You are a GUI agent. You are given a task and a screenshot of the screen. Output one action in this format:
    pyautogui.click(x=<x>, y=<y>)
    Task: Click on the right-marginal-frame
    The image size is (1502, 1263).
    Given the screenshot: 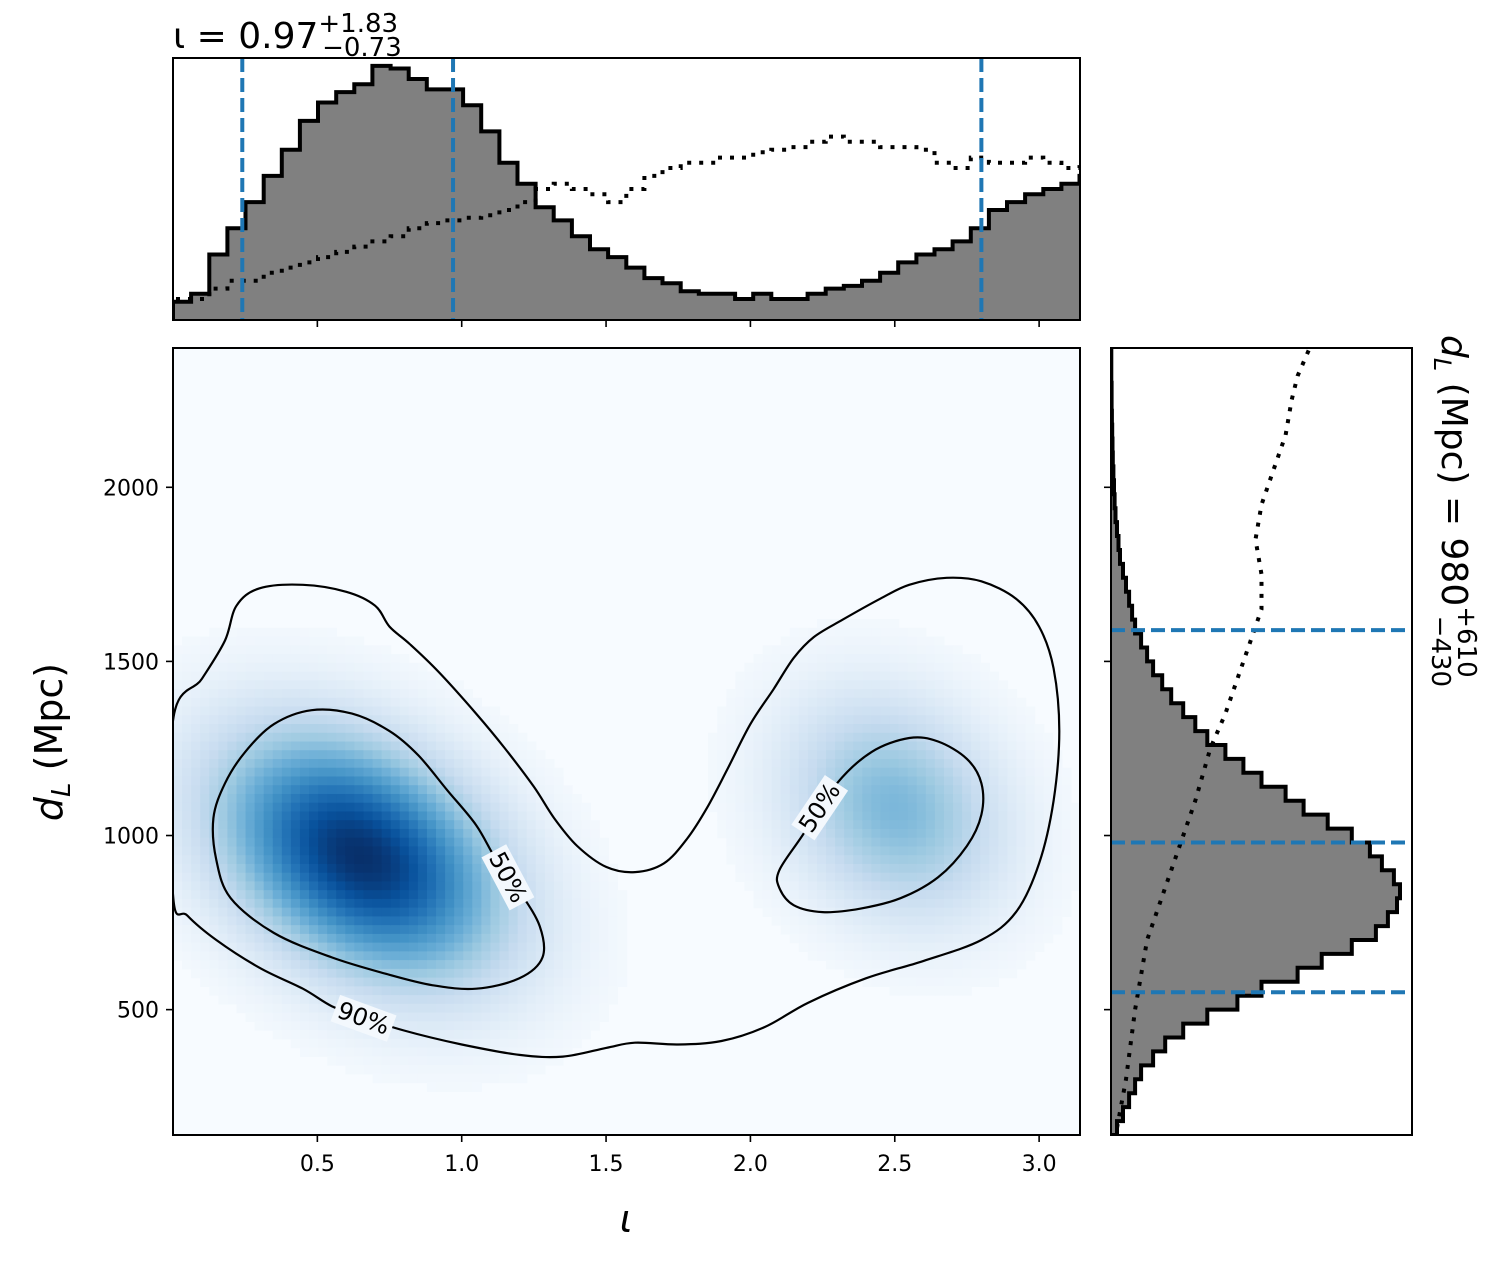 What is the action you would take?
    pyautogui.click(x=1261, y=741)
    